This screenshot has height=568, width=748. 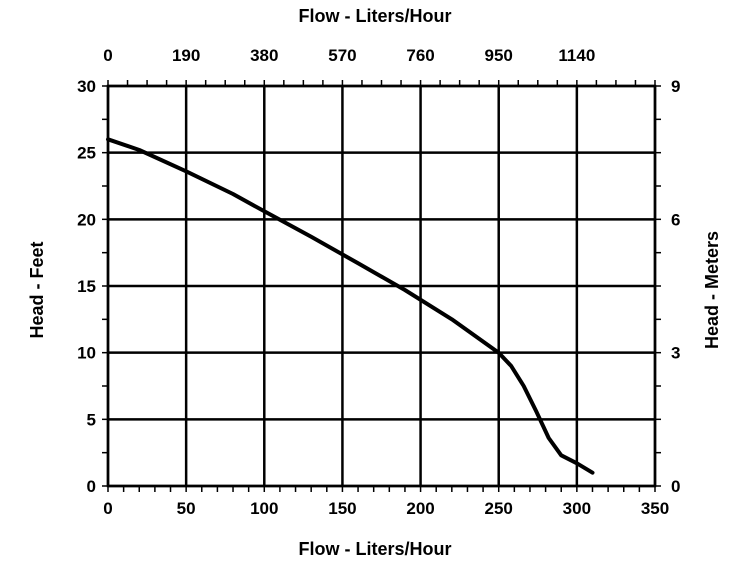 I want to click on y-tick-label: 0, so click(x=91, y=486).